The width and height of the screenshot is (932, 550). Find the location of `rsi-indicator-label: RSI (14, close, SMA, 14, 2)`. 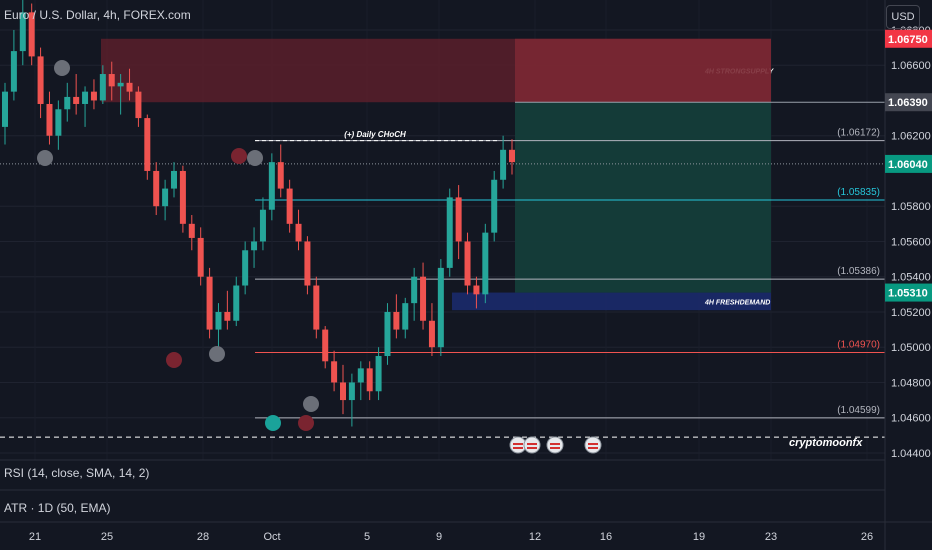

rsi-indicator-label: RSI (14, close, SMA, 14, 2) is located at coordinates (77, 473).